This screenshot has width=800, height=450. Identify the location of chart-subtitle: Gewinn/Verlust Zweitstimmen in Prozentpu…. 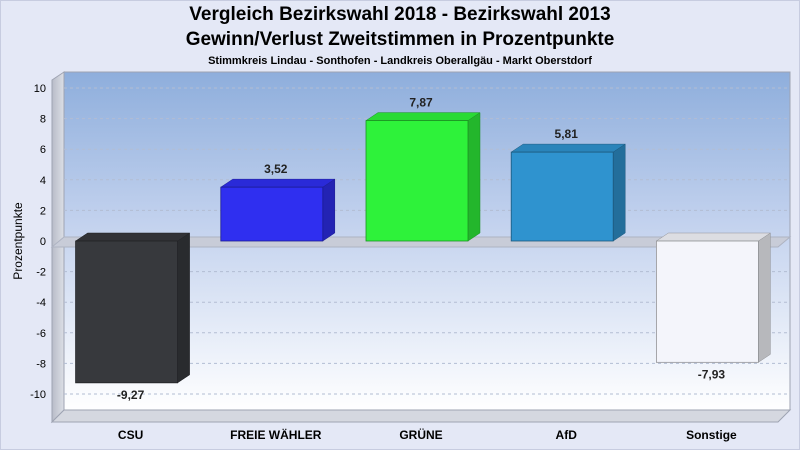
(400, 39).